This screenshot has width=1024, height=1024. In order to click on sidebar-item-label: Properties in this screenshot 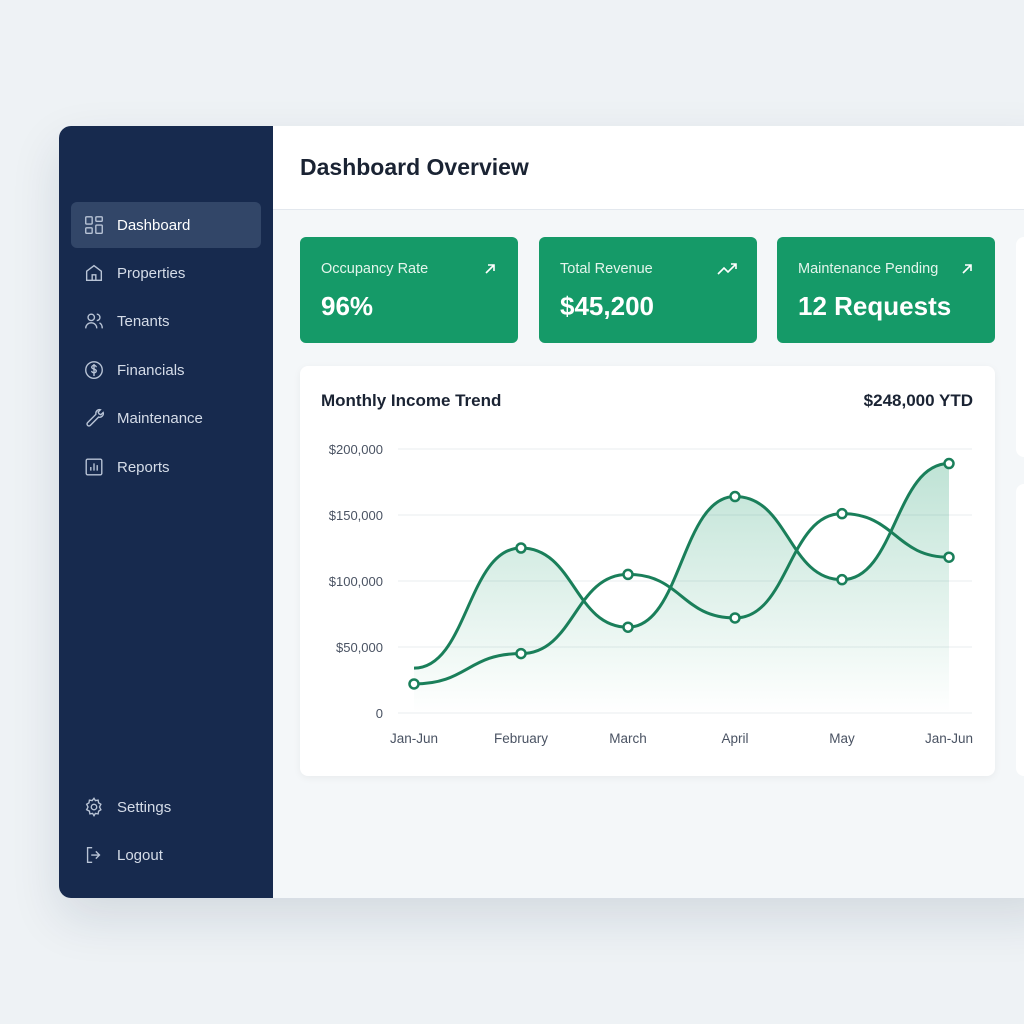, I will do `click(151, 273)`.